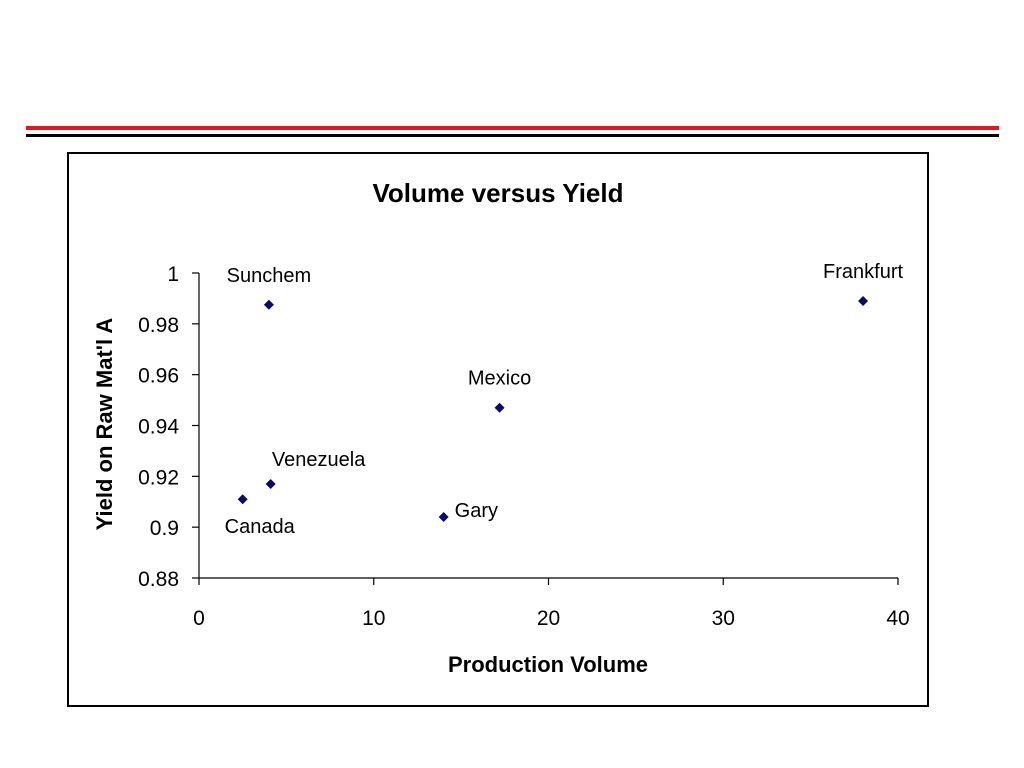  What do you see at coordinates (158, 376) in the screenshot?
I see `y-tick-label: 0.96` at bounding box center [158, 376].